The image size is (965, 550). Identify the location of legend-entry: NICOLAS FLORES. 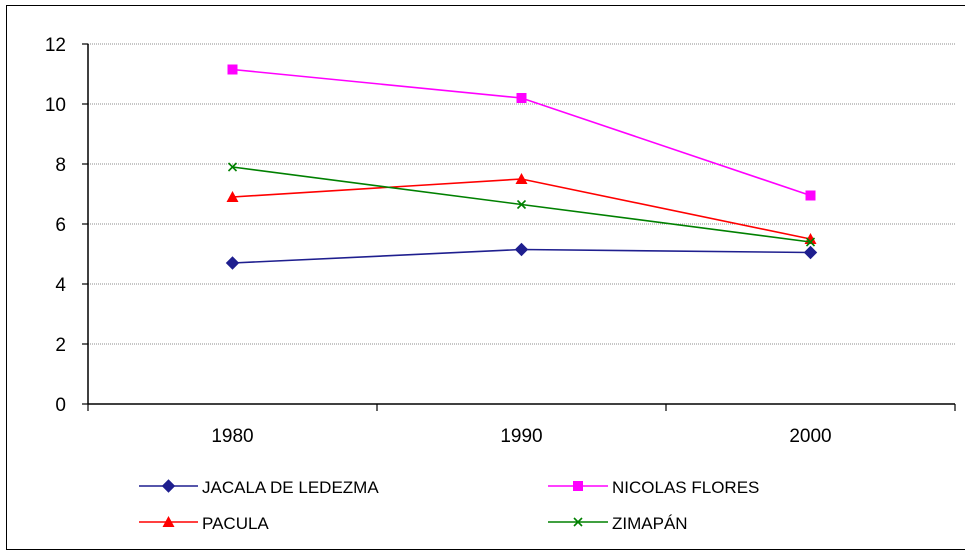
(653, 487).